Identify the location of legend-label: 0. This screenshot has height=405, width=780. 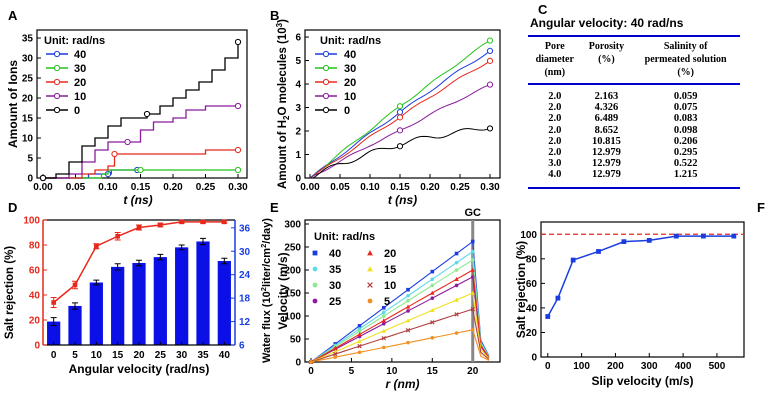
(77, 111).